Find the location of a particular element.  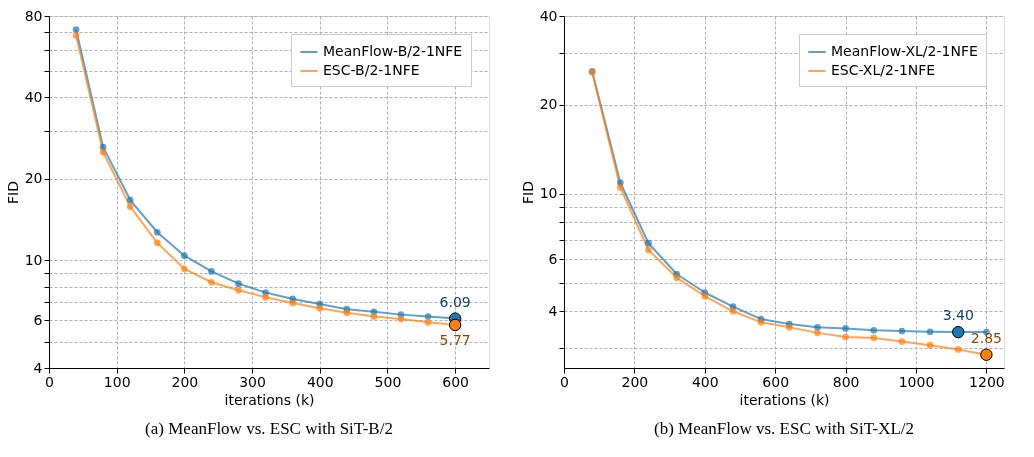

y-tick-label: 80 is located at coordinates (33, 15).